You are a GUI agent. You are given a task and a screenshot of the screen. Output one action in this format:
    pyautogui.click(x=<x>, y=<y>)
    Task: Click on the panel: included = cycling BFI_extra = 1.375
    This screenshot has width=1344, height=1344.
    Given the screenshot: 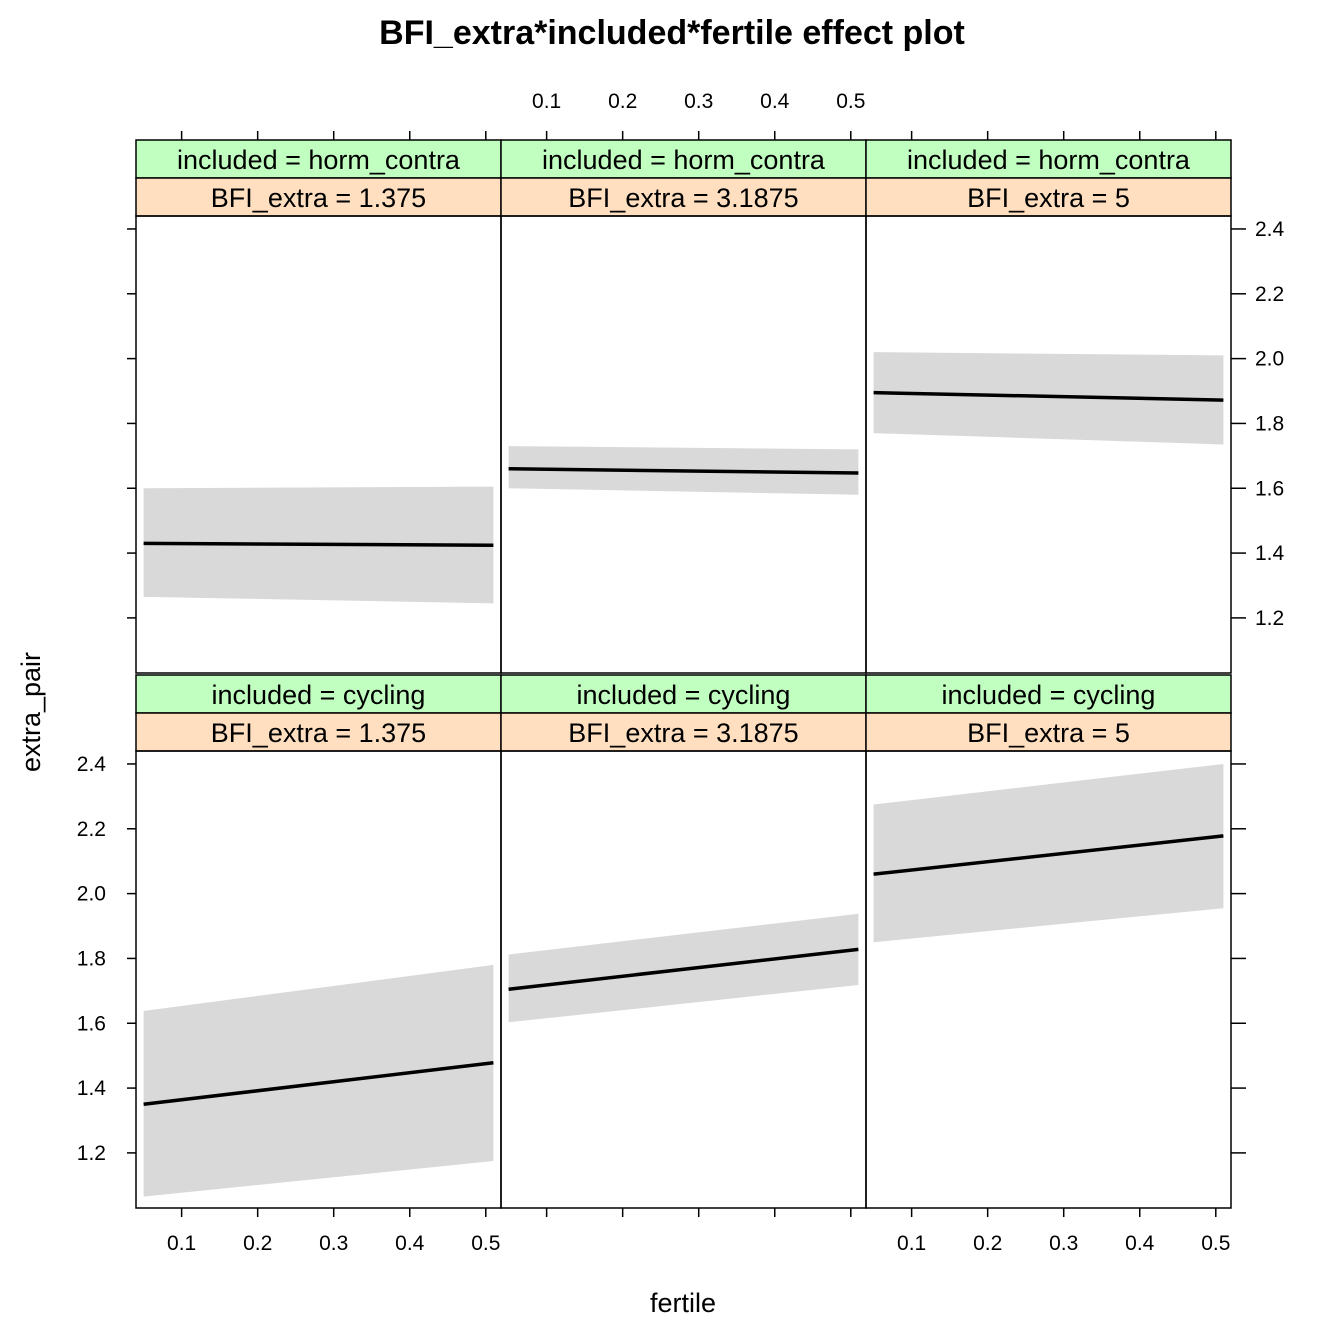 What is the action you would take?
    pyautogui.click(x=318, y=941)
    